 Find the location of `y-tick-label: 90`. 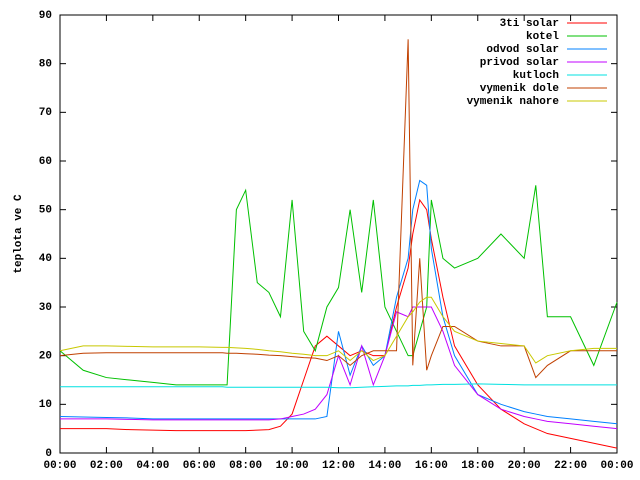

y-tick-label: 90 is located at coordinates (45, 16).